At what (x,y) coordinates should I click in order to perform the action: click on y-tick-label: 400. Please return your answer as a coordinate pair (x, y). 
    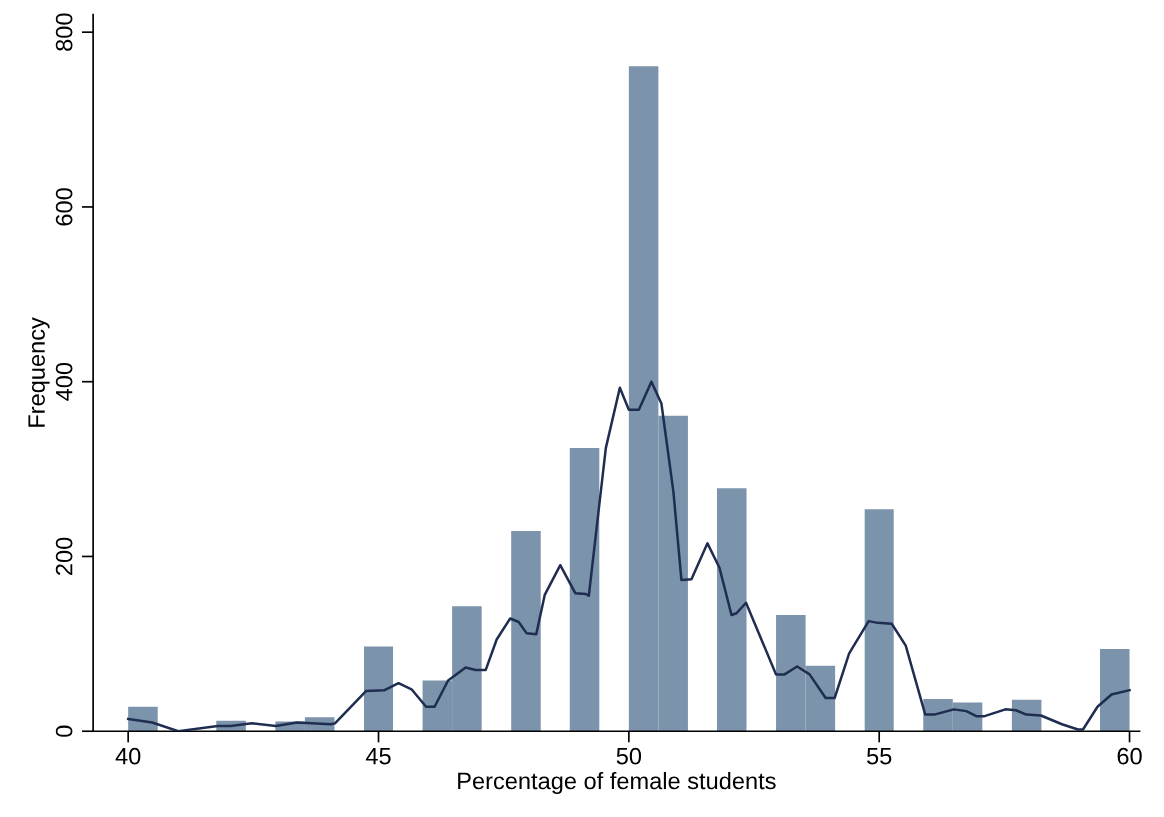
    Looking at the image, I should click on (64, 381).